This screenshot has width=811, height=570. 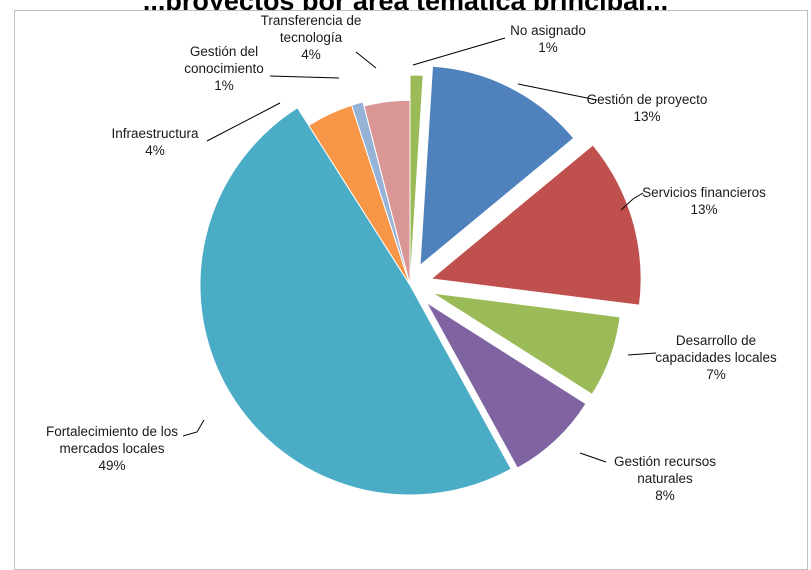 I want to click on slice-name-5: naturales, so click(x=665, y=478).